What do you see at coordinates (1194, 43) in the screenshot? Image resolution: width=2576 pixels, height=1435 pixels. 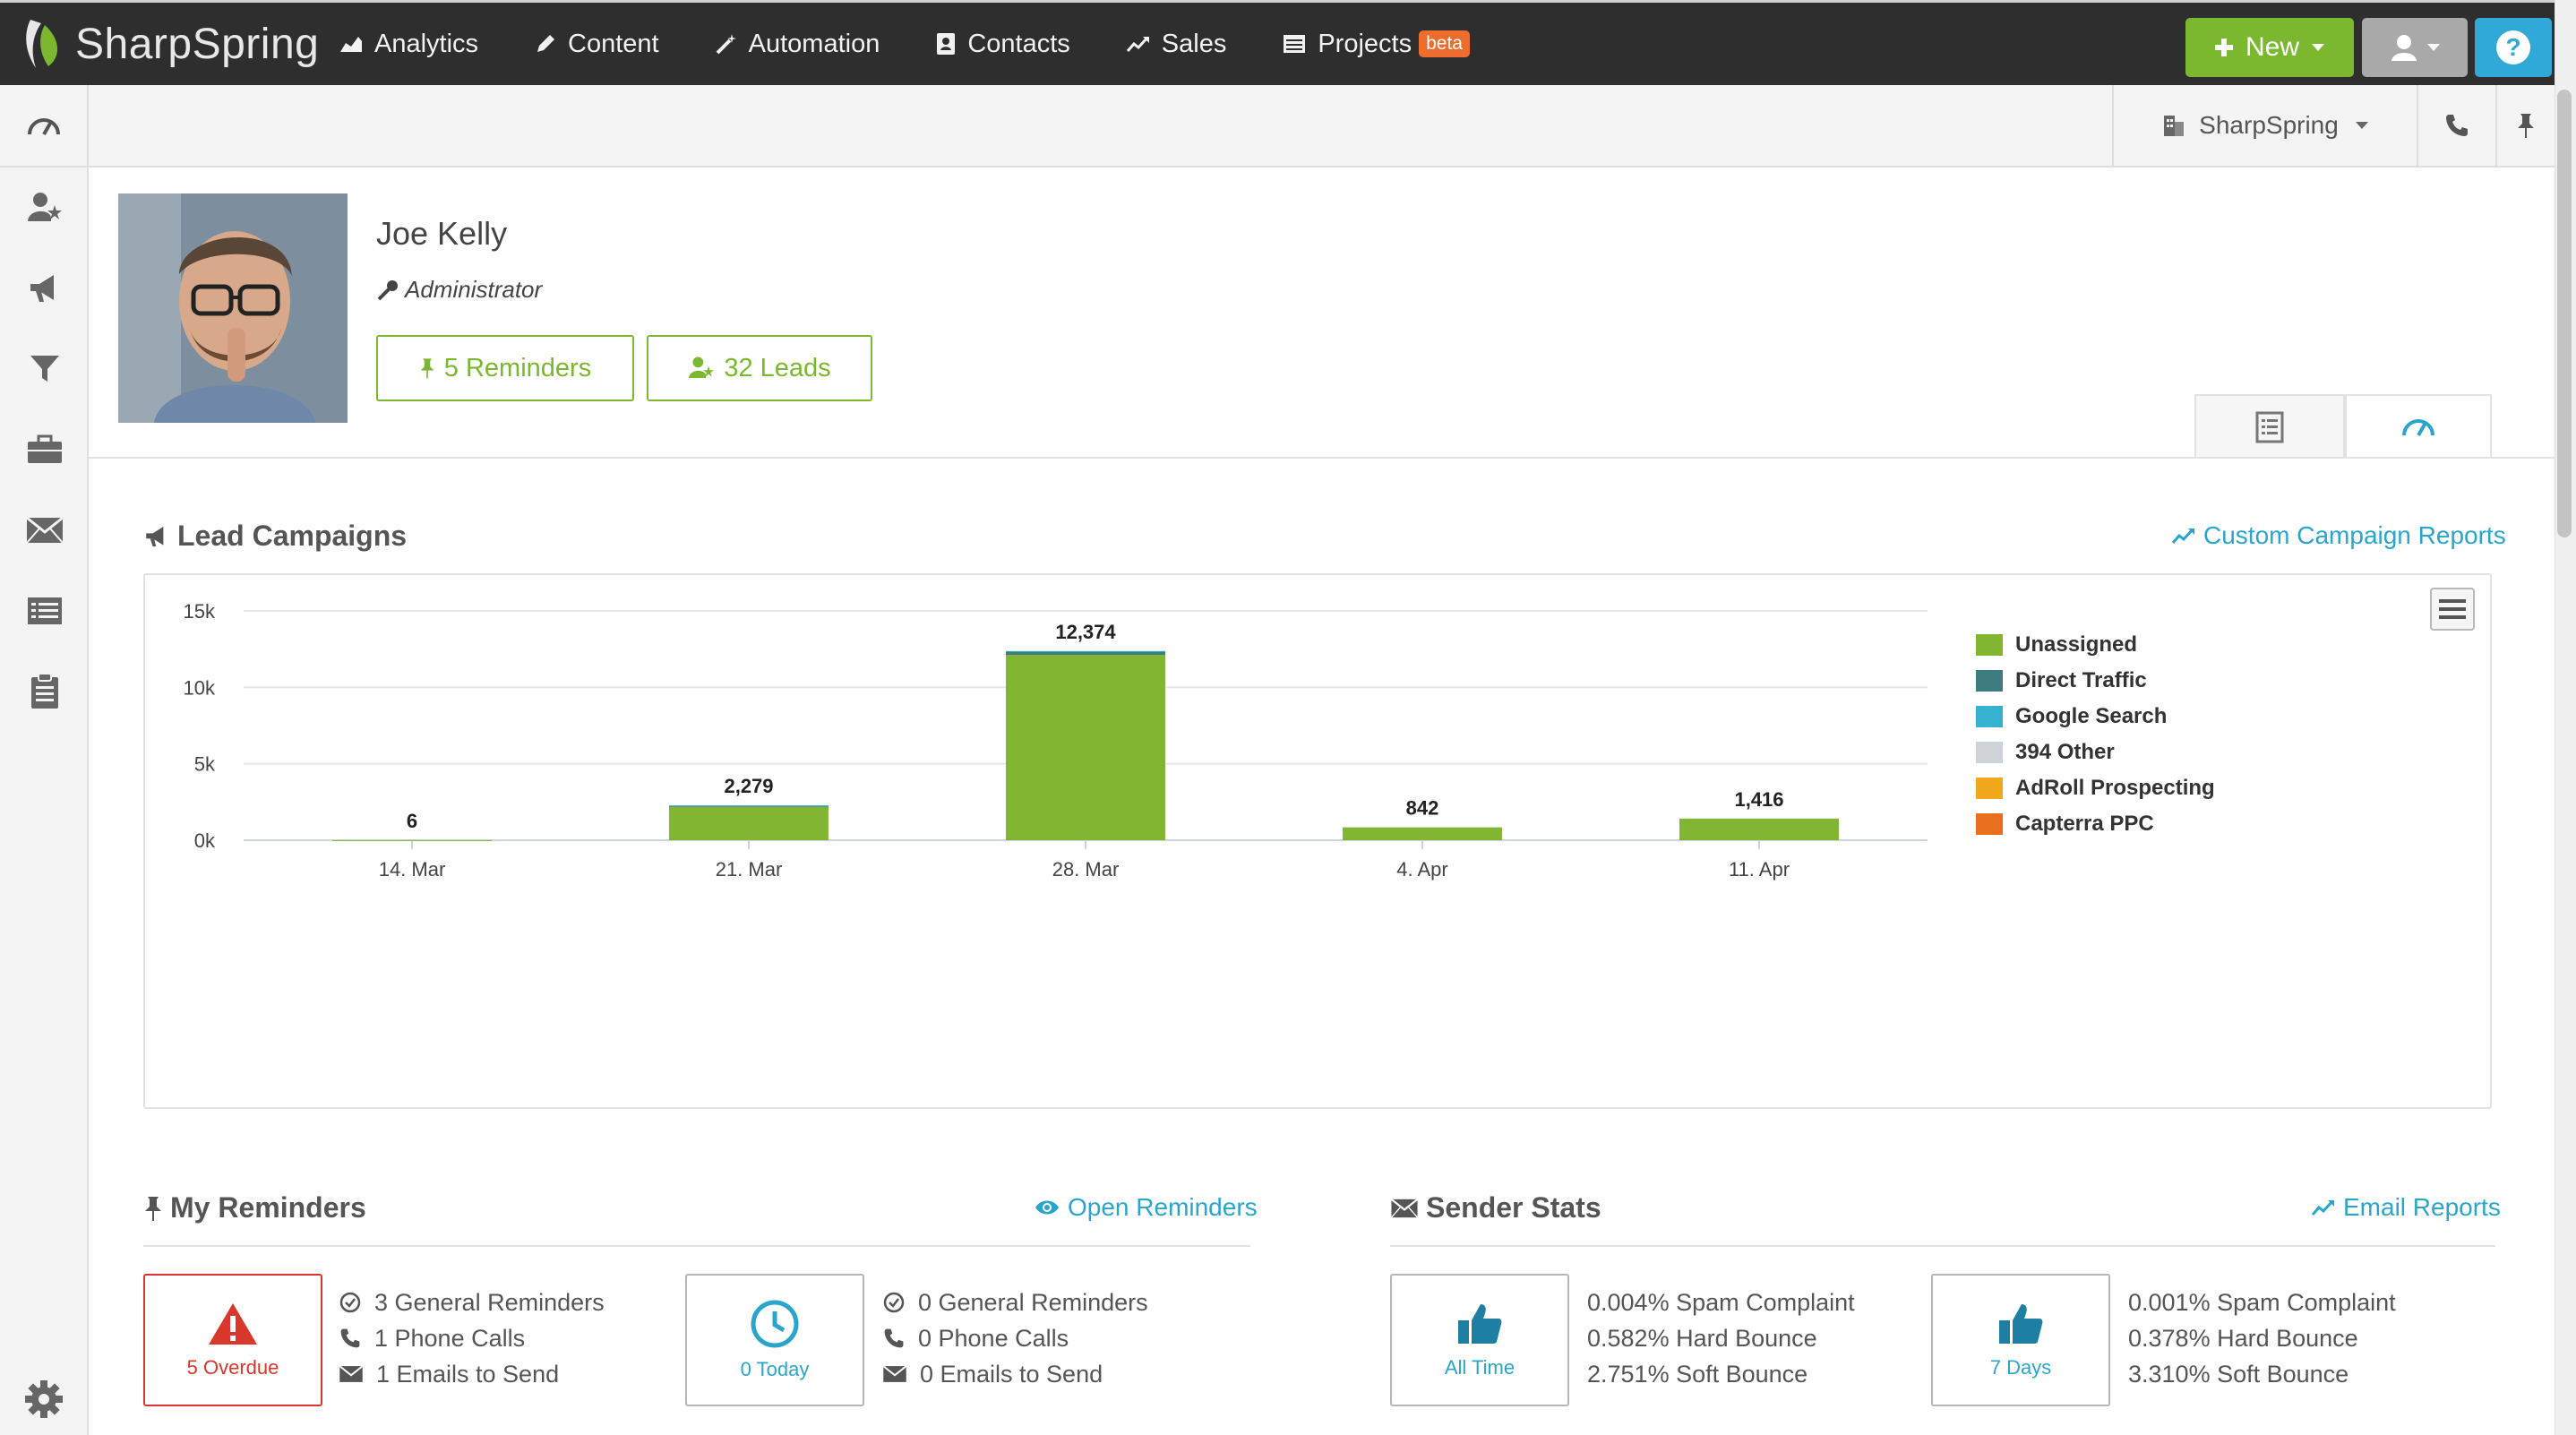 I see `nav-sales-label: Sales` at bounding box center [1194, 43].